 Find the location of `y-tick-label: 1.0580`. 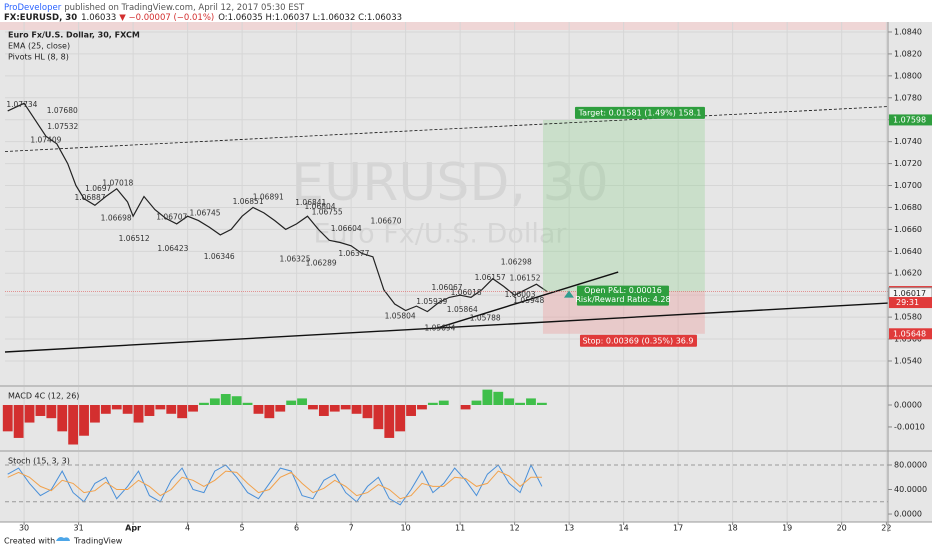

y-tick-label: 1.0580 is located at coordinates (908, 317).